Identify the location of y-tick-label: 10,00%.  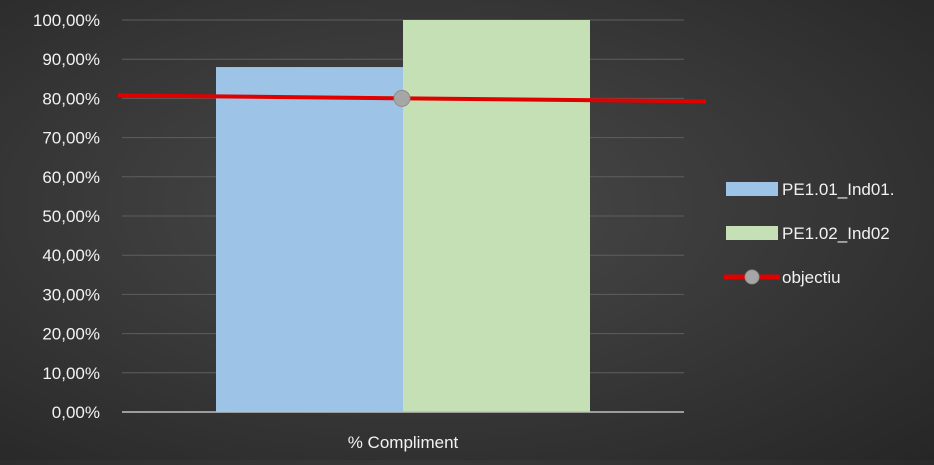
(71, 373).